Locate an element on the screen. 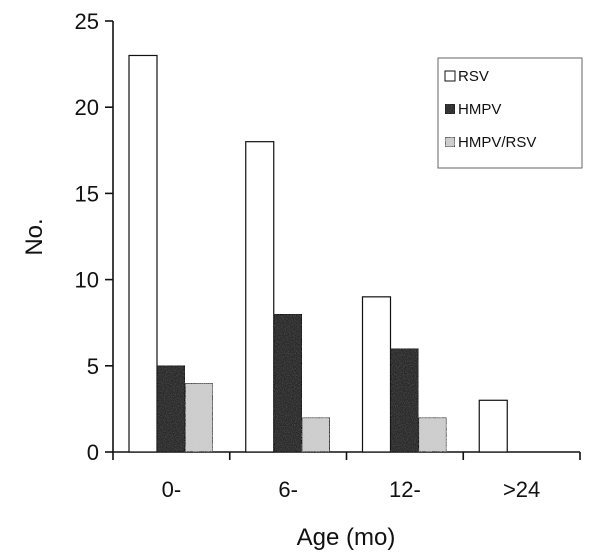 The width and height of the screenshot is (600, 560). x-tick-label: 12- is located at coordinates (405, 489).